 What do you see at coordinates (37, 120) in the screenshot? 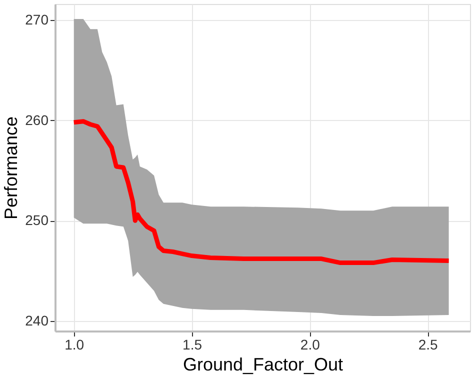
I see `y-tick-label: 260` at bounding box center [37, 120].